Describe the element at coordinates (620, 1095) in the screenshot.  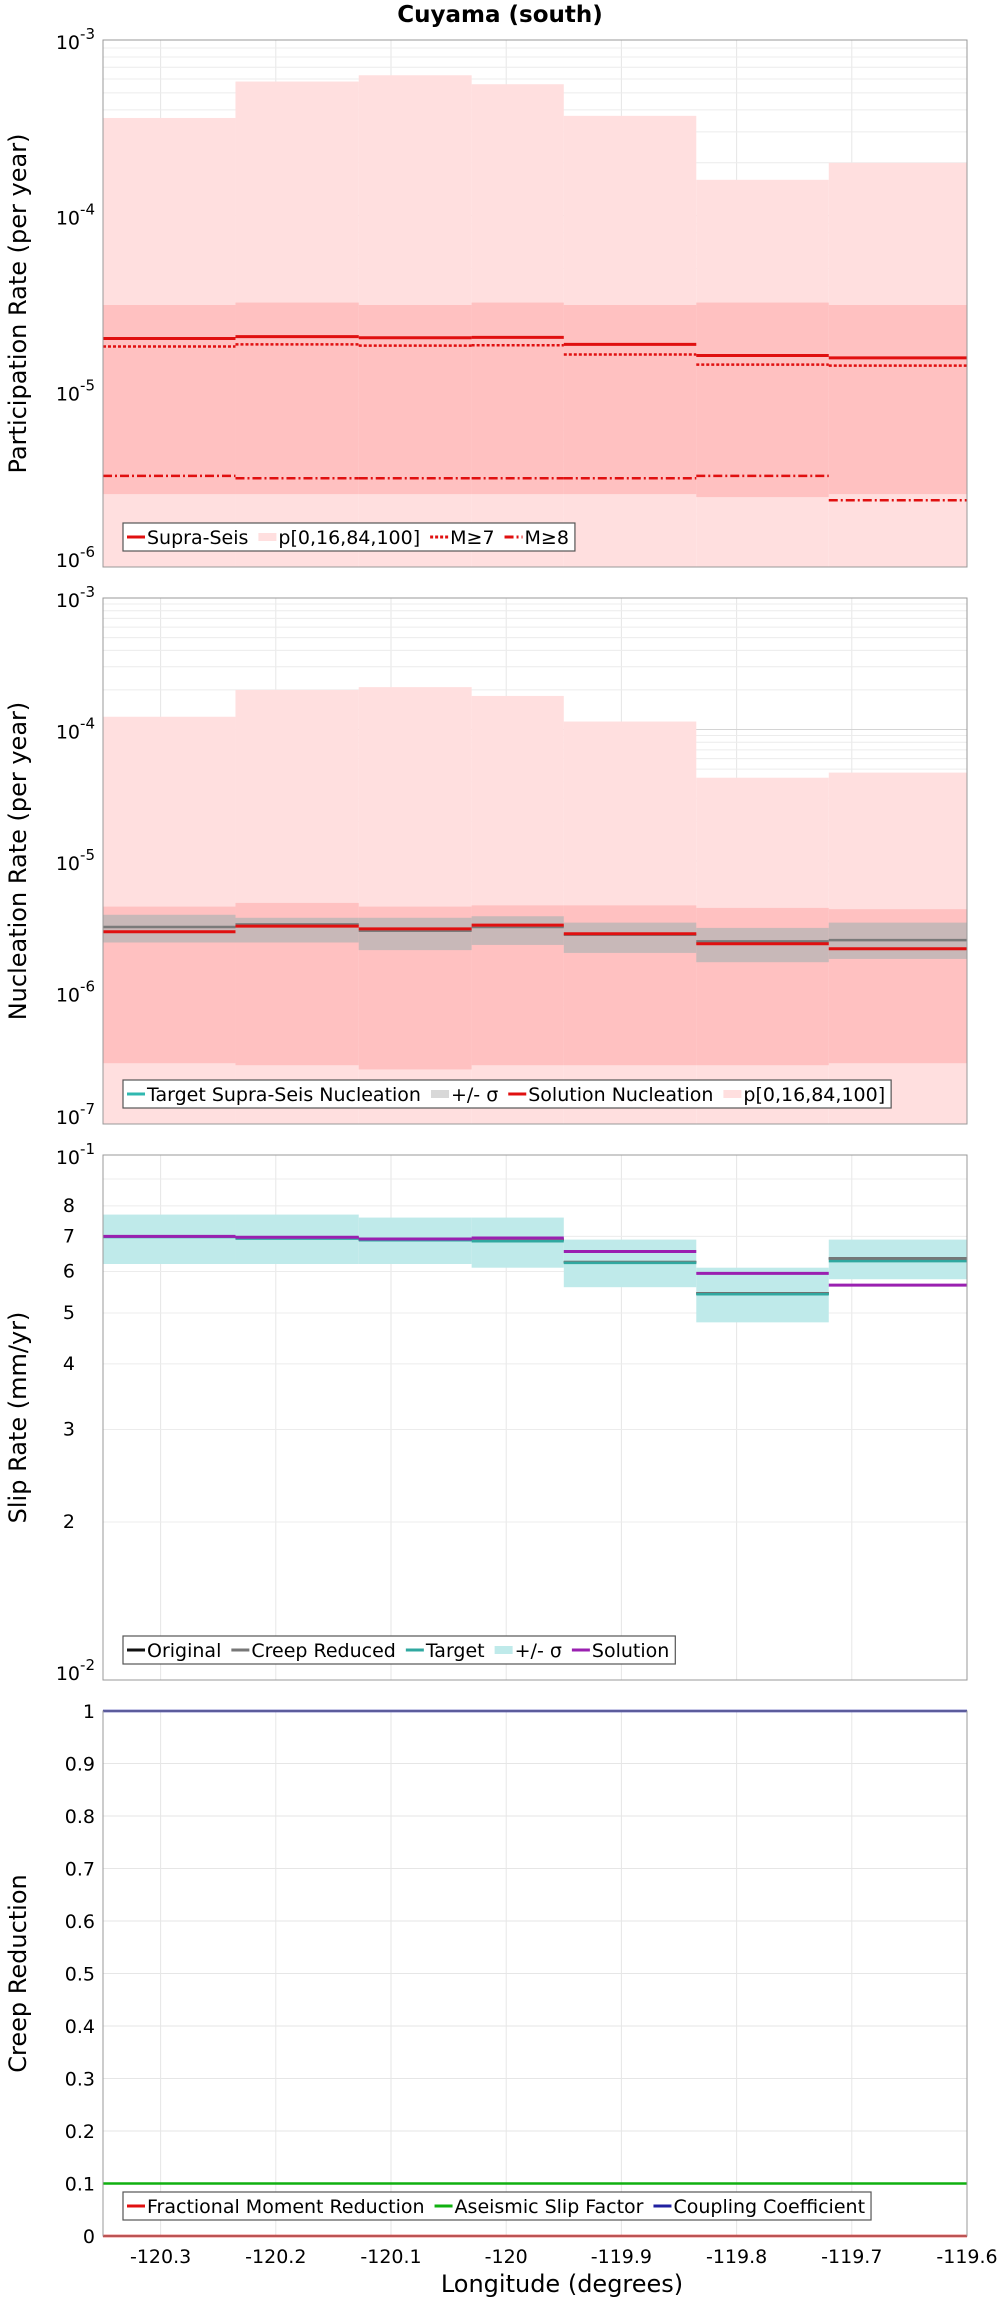
I see `legend-label: Solution Nucleation` at that location.